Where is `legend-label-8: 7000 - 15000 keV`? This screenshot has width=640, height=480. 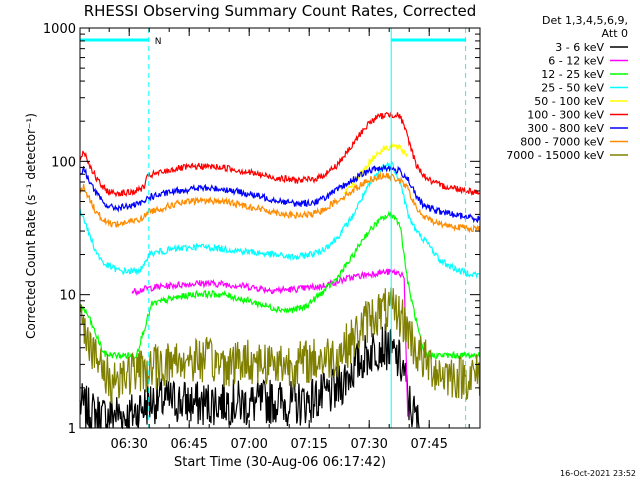 legend-label-8: 7000 - 15000 keV is located at coordinates (555, 155).